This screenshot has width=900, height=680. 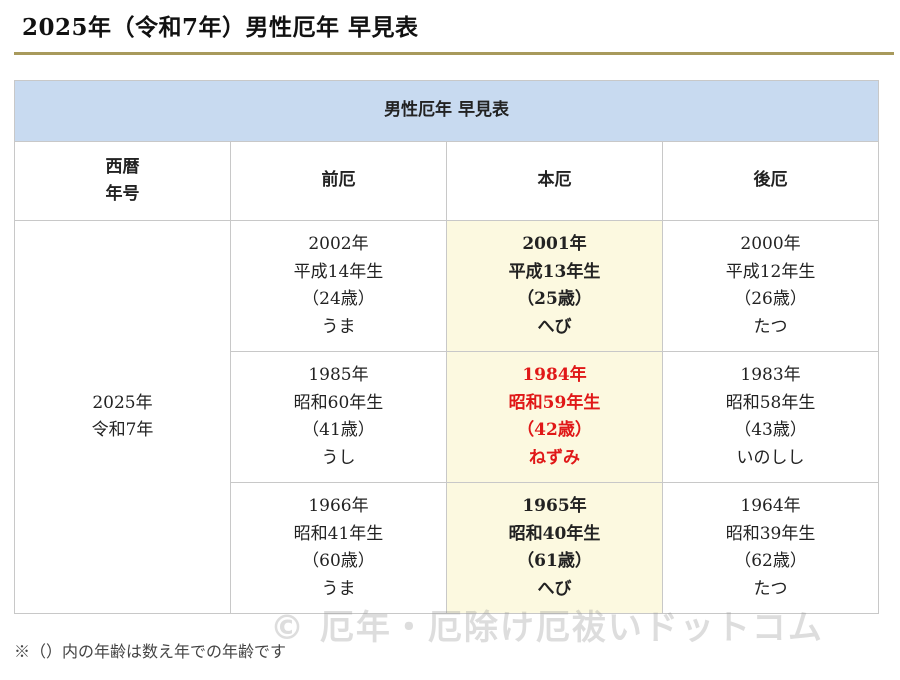 What do you see at coordinates (547, 628) in the screenshot?
I see `copyright-watermark: © 厄年・厄除け厄祓いドットコム` at bounding box center [547, 628].